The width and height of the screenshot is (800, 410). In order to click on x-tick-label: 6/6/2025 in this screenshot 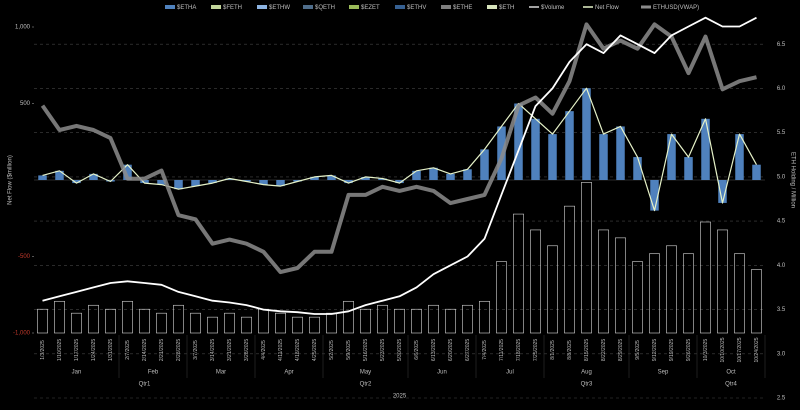, I will do `click(417, 350)`.